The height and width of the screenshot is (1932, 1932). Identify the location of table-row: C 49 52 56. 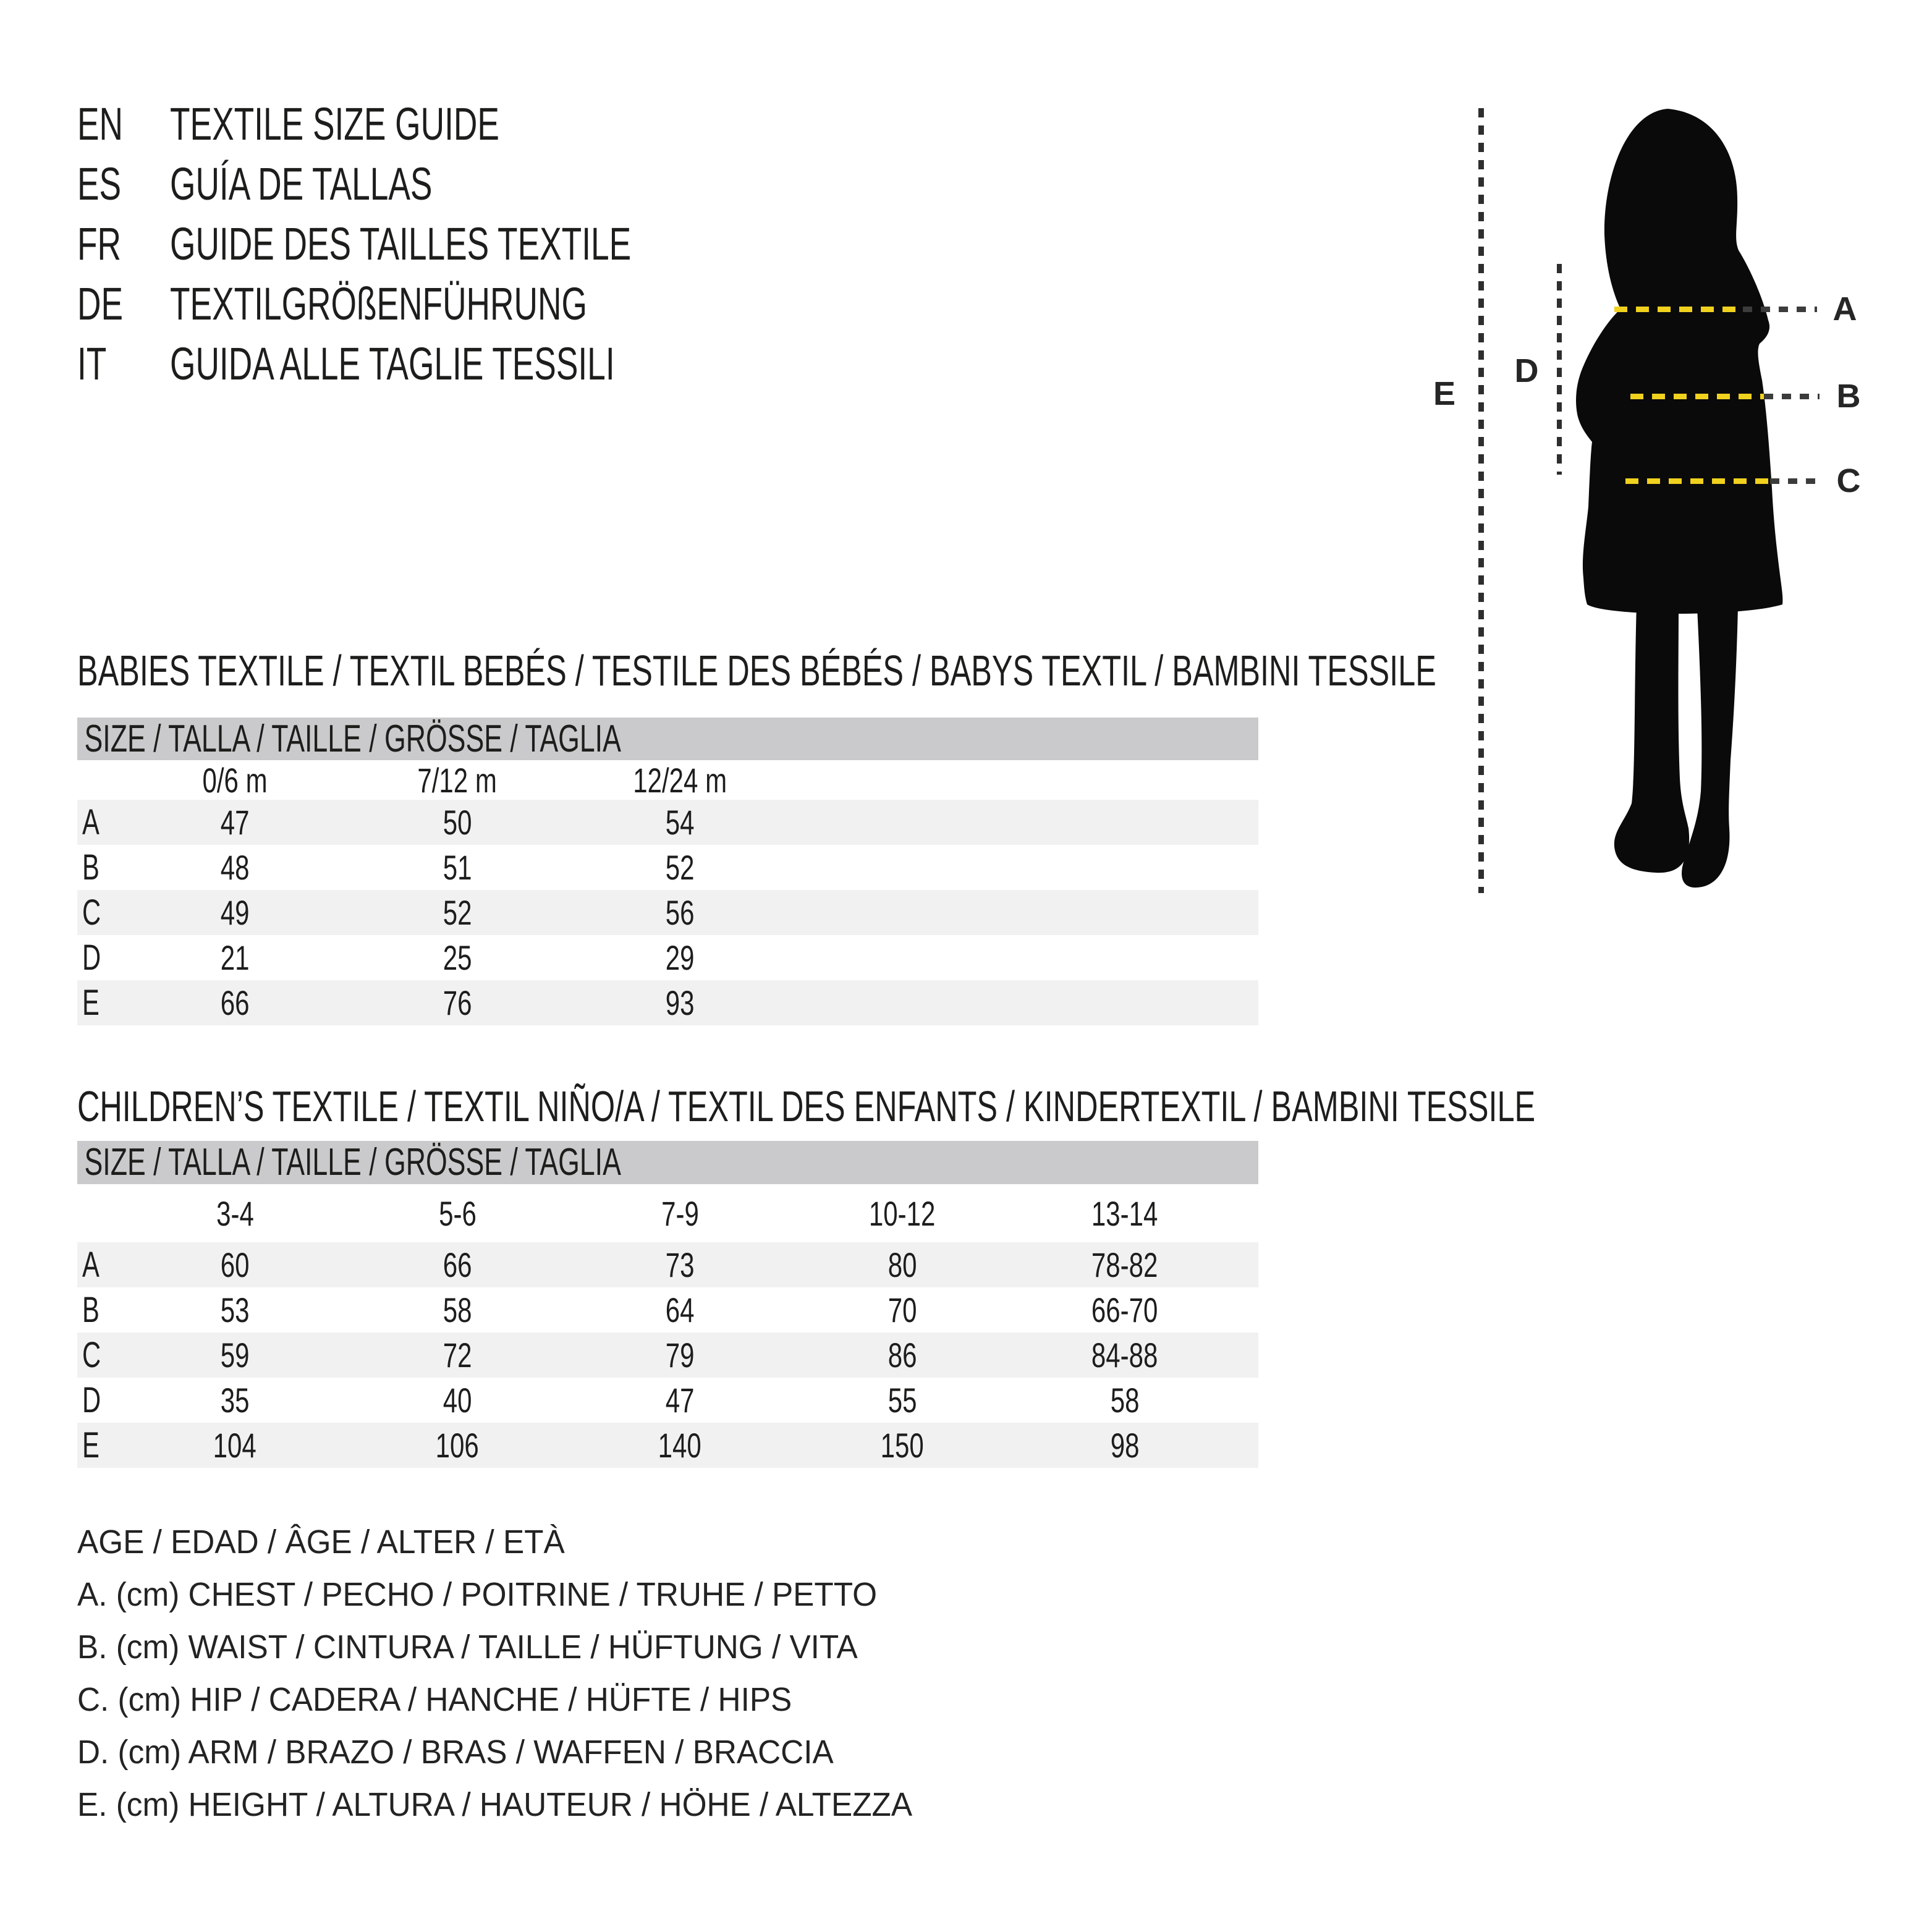
(667, 912).